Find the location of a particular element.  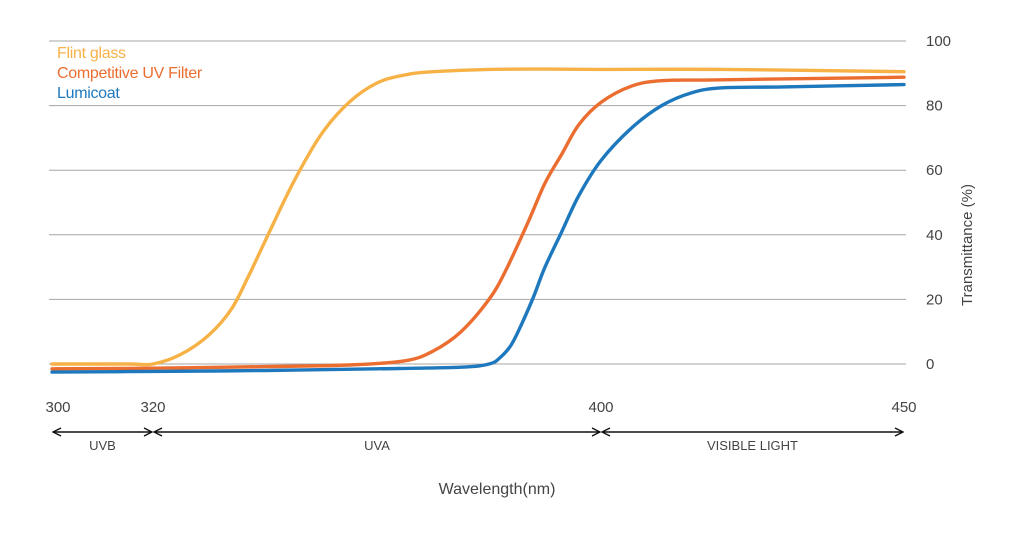

x-tick-label: 450 is located at coordinates (903, 407).